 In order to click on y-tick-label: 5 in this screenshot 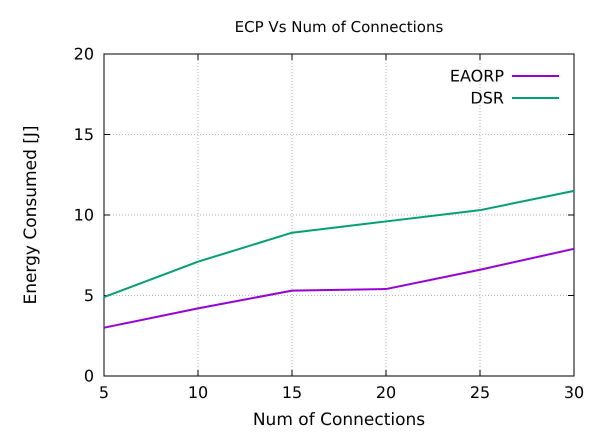, I will do `click(89, 296)`.